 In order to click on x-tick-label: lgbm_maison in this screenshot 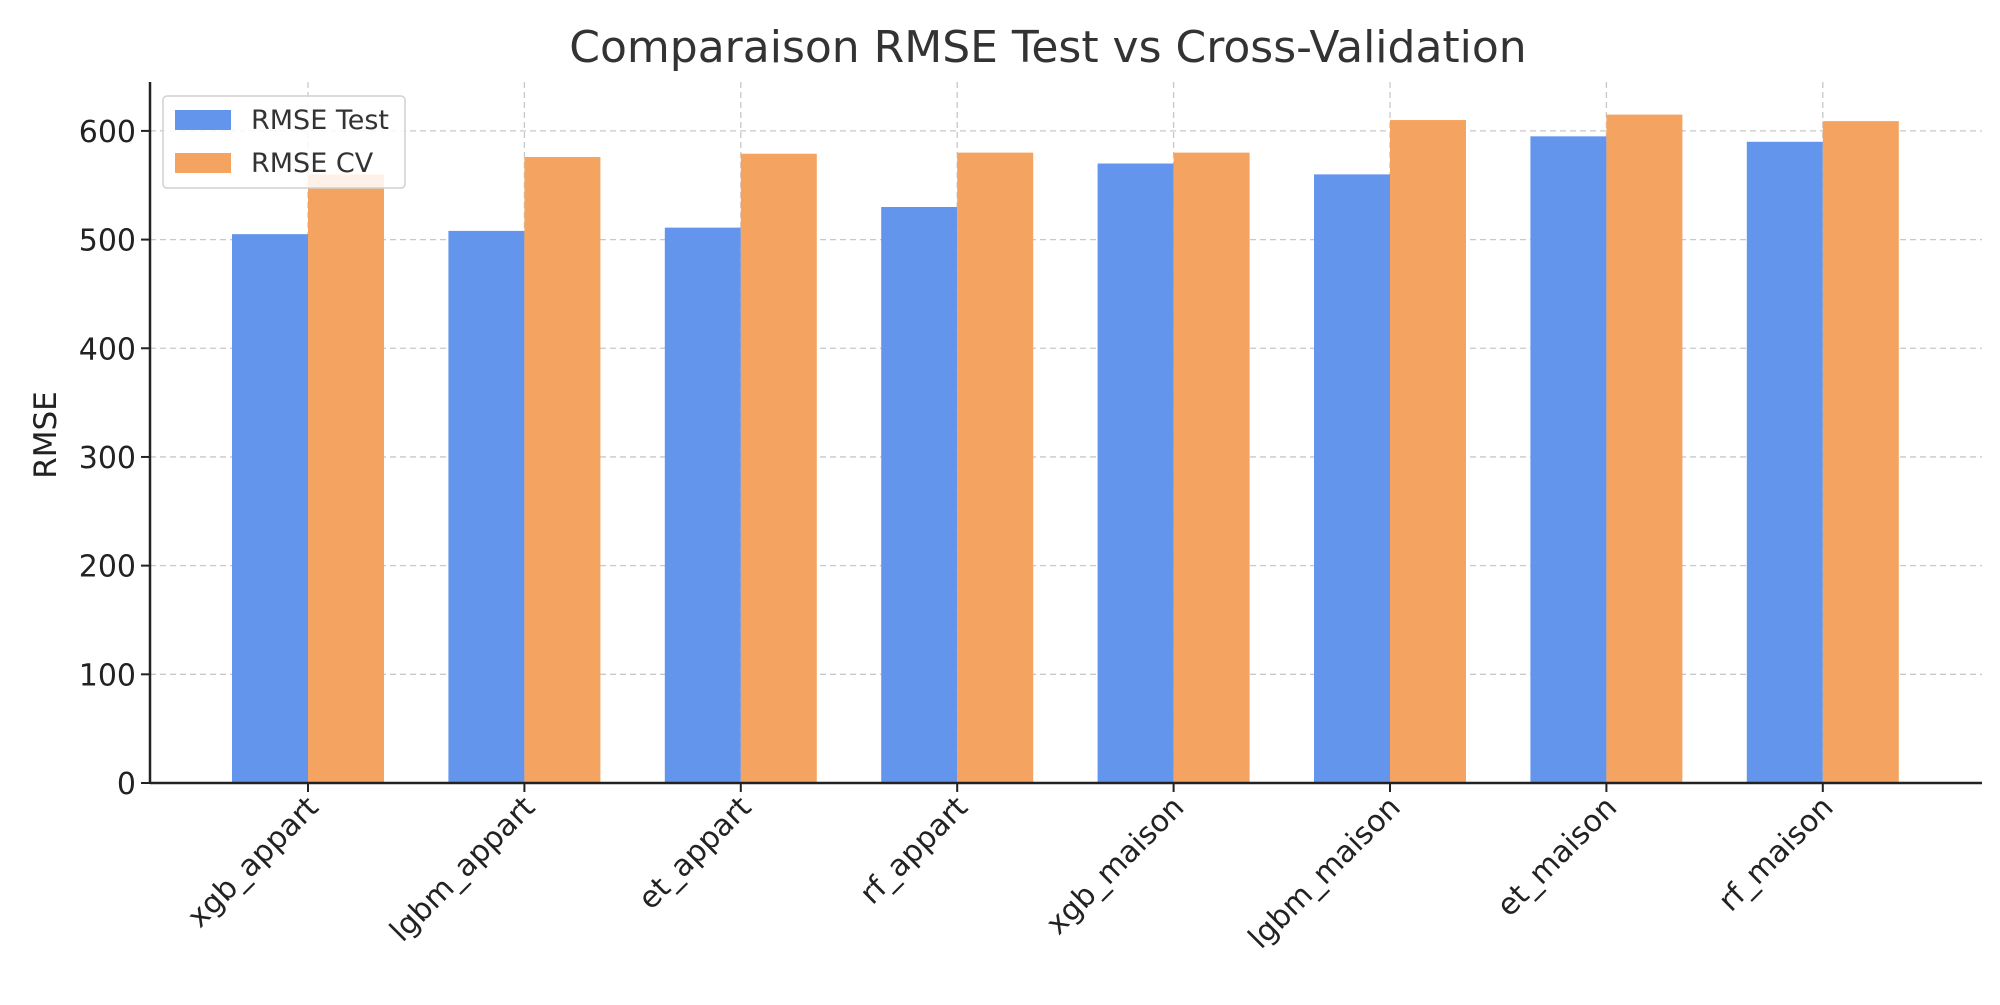, I will do `click(1325, 873)`.